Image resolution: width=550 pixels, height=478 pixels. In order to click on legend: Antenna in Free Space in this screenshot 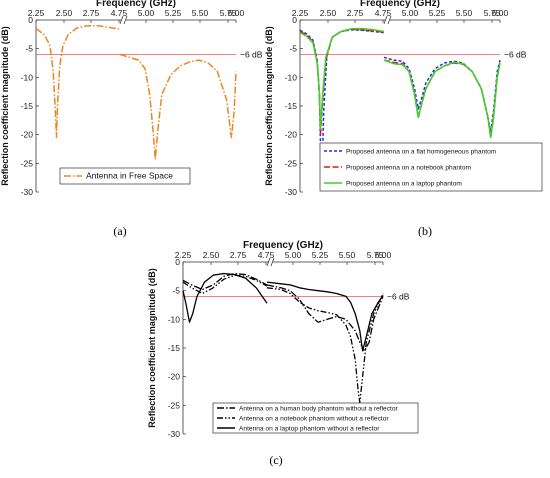, I will do `click(125, 176)`.